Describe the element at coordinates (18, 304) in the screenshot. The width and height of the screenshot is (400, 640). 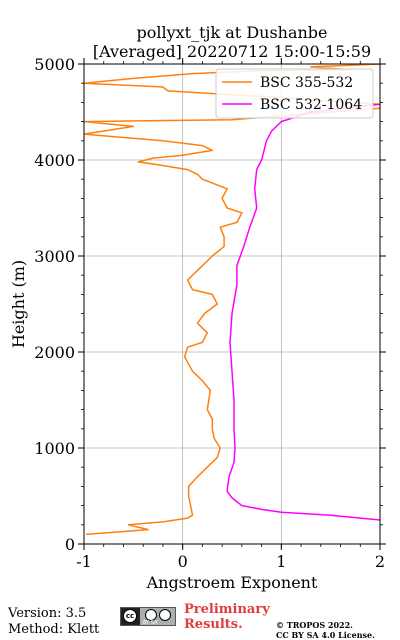
I see `y-axis-label: Height (m)` at that location.